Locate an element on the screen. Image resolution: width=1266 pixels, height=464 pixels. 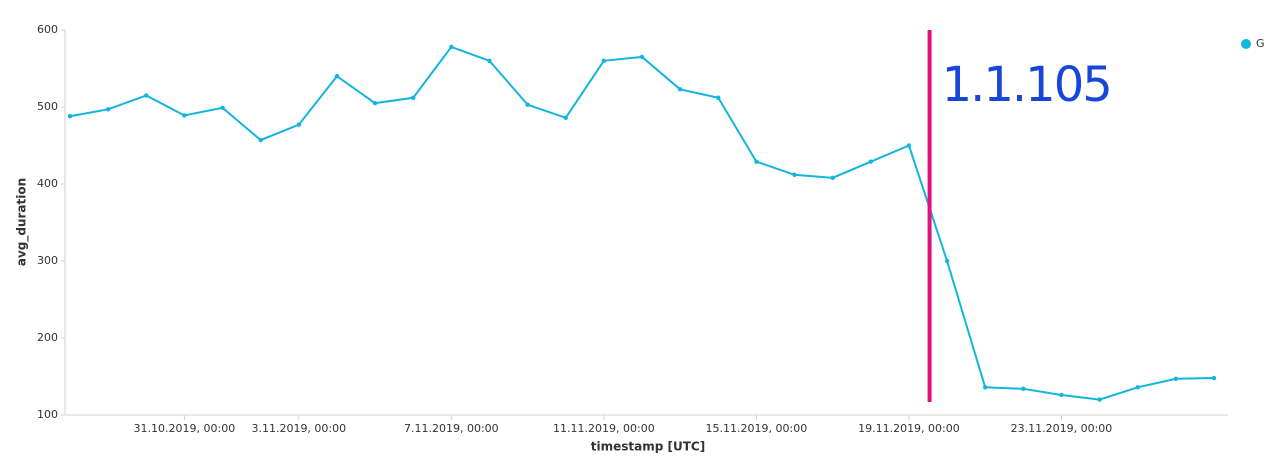
x-axis-title: timestamp [UTC] is located at coordinates (648, 447).